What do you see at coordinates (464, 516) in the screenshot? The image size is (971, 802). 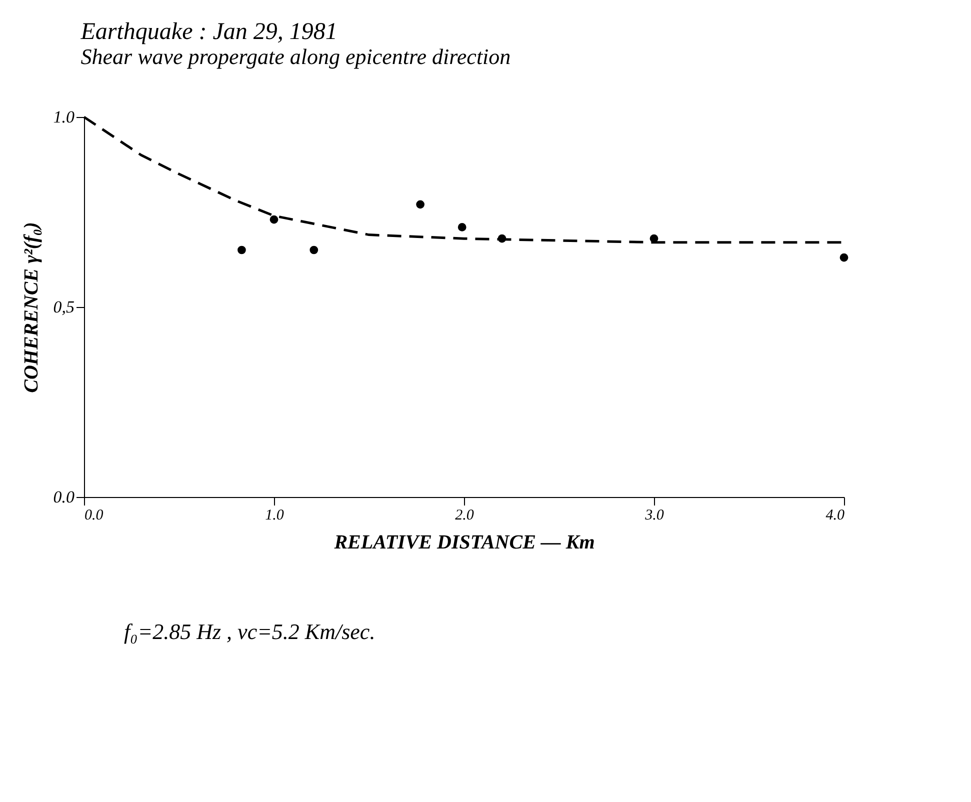 I see `x-tick-label: 2.0` at bounding box center [464, 516].